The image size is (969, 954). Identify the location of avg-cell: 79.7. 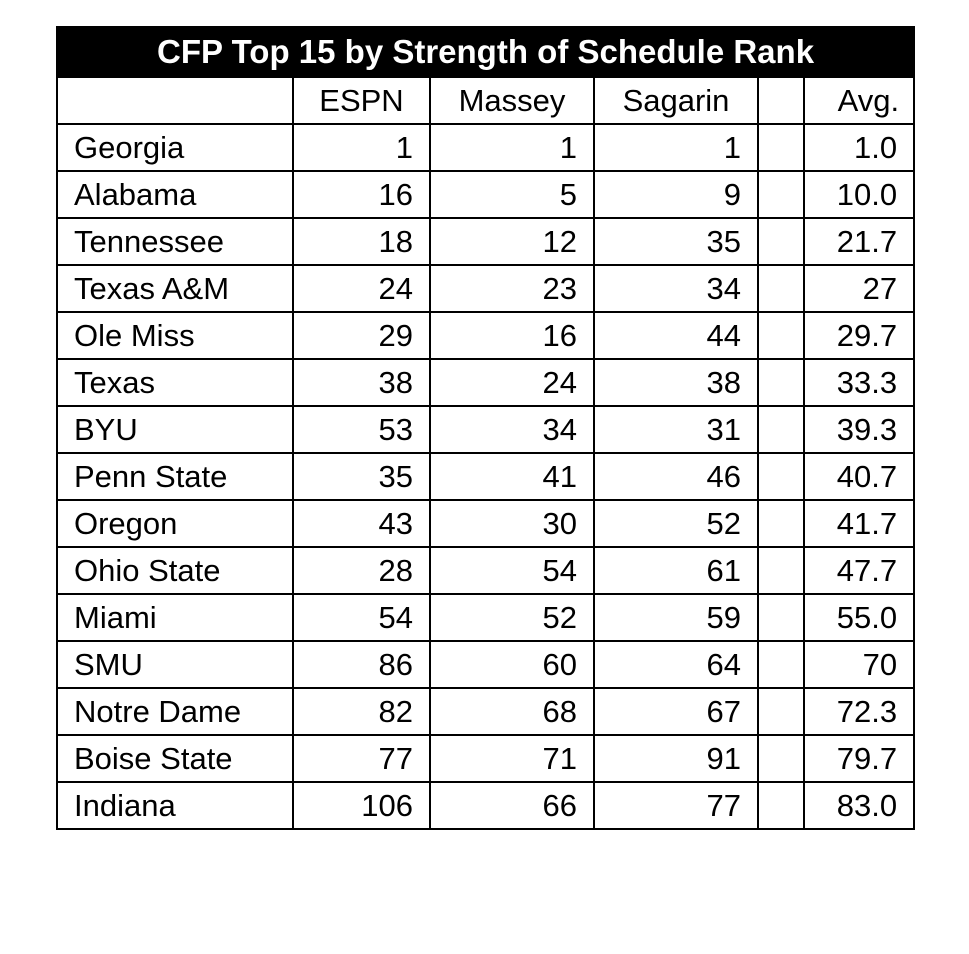
(859, 758).